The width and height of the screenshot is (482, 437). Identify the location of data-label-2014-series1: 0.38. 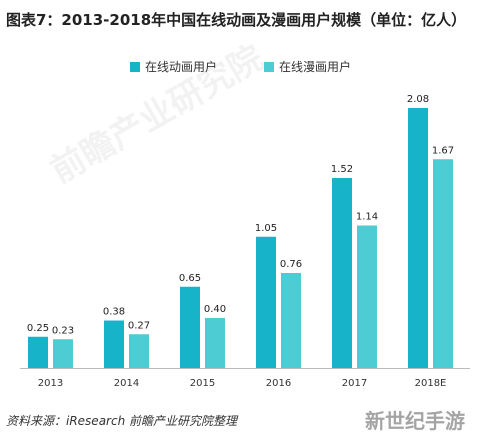
(114, 312).